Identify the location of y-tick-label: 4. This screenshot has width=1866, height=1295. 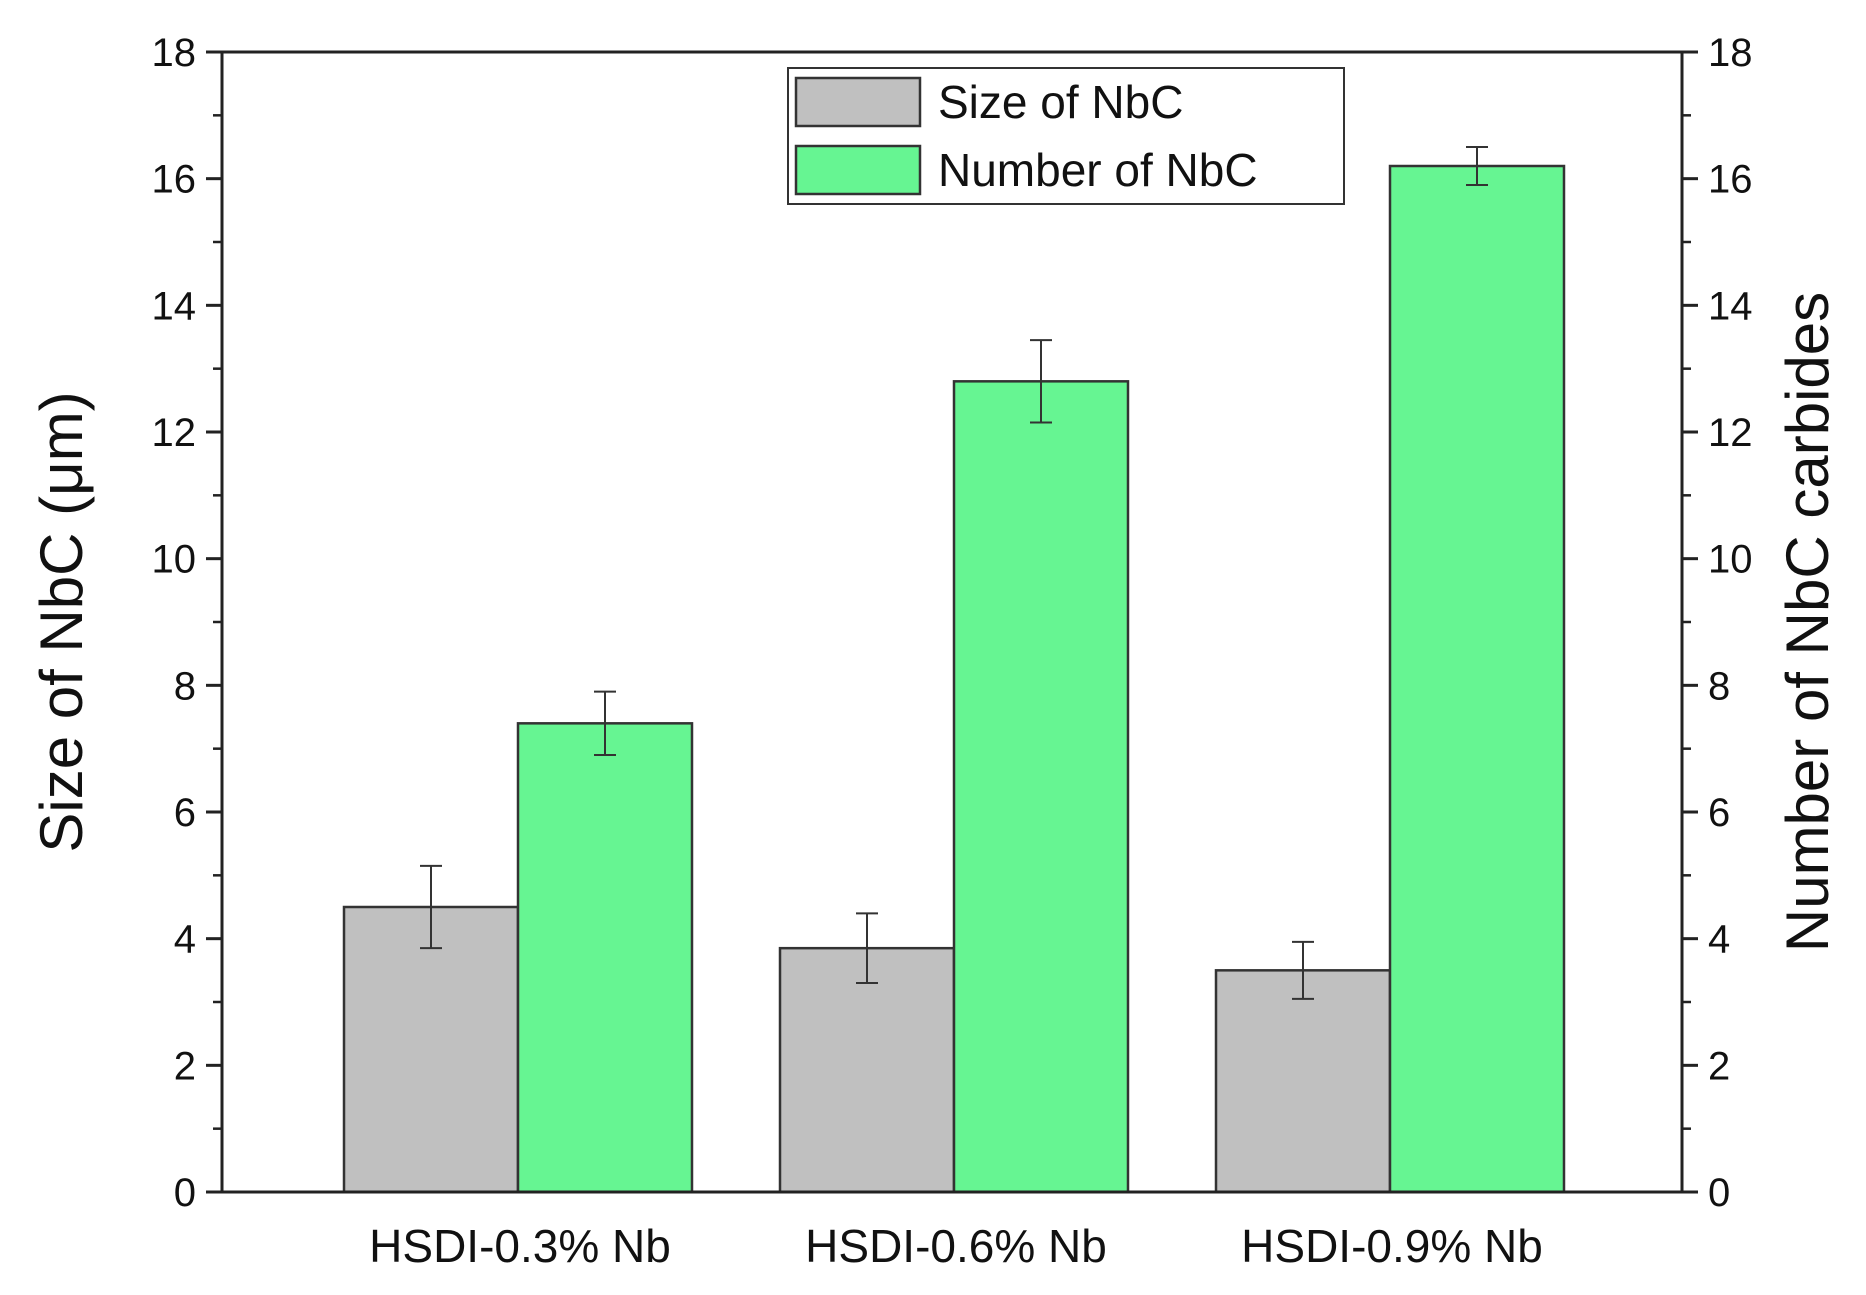
(185, 940).